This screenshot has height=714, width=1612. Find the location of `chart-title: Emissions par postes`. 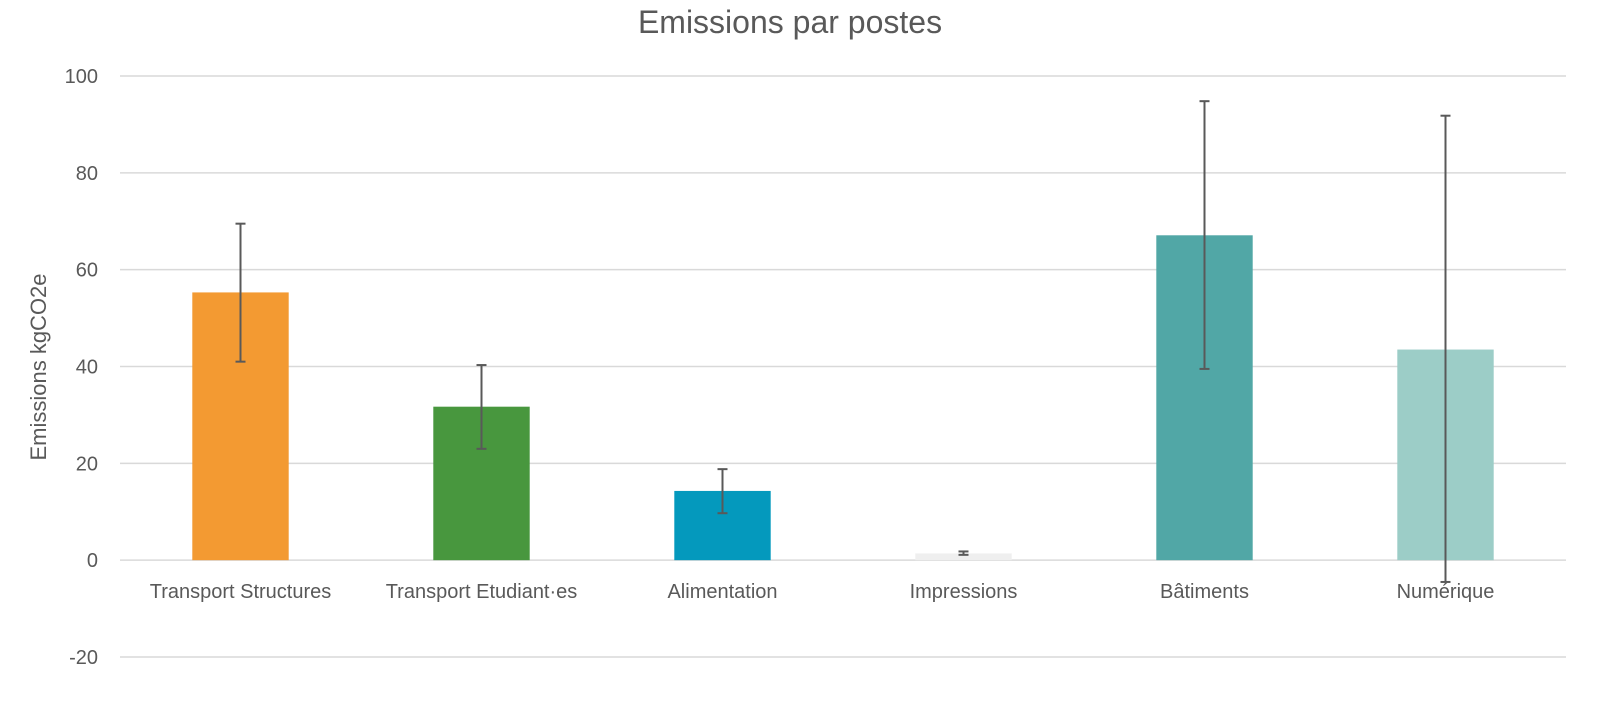

chart-title: Emissions par postes is located at coordinates (790, 22).